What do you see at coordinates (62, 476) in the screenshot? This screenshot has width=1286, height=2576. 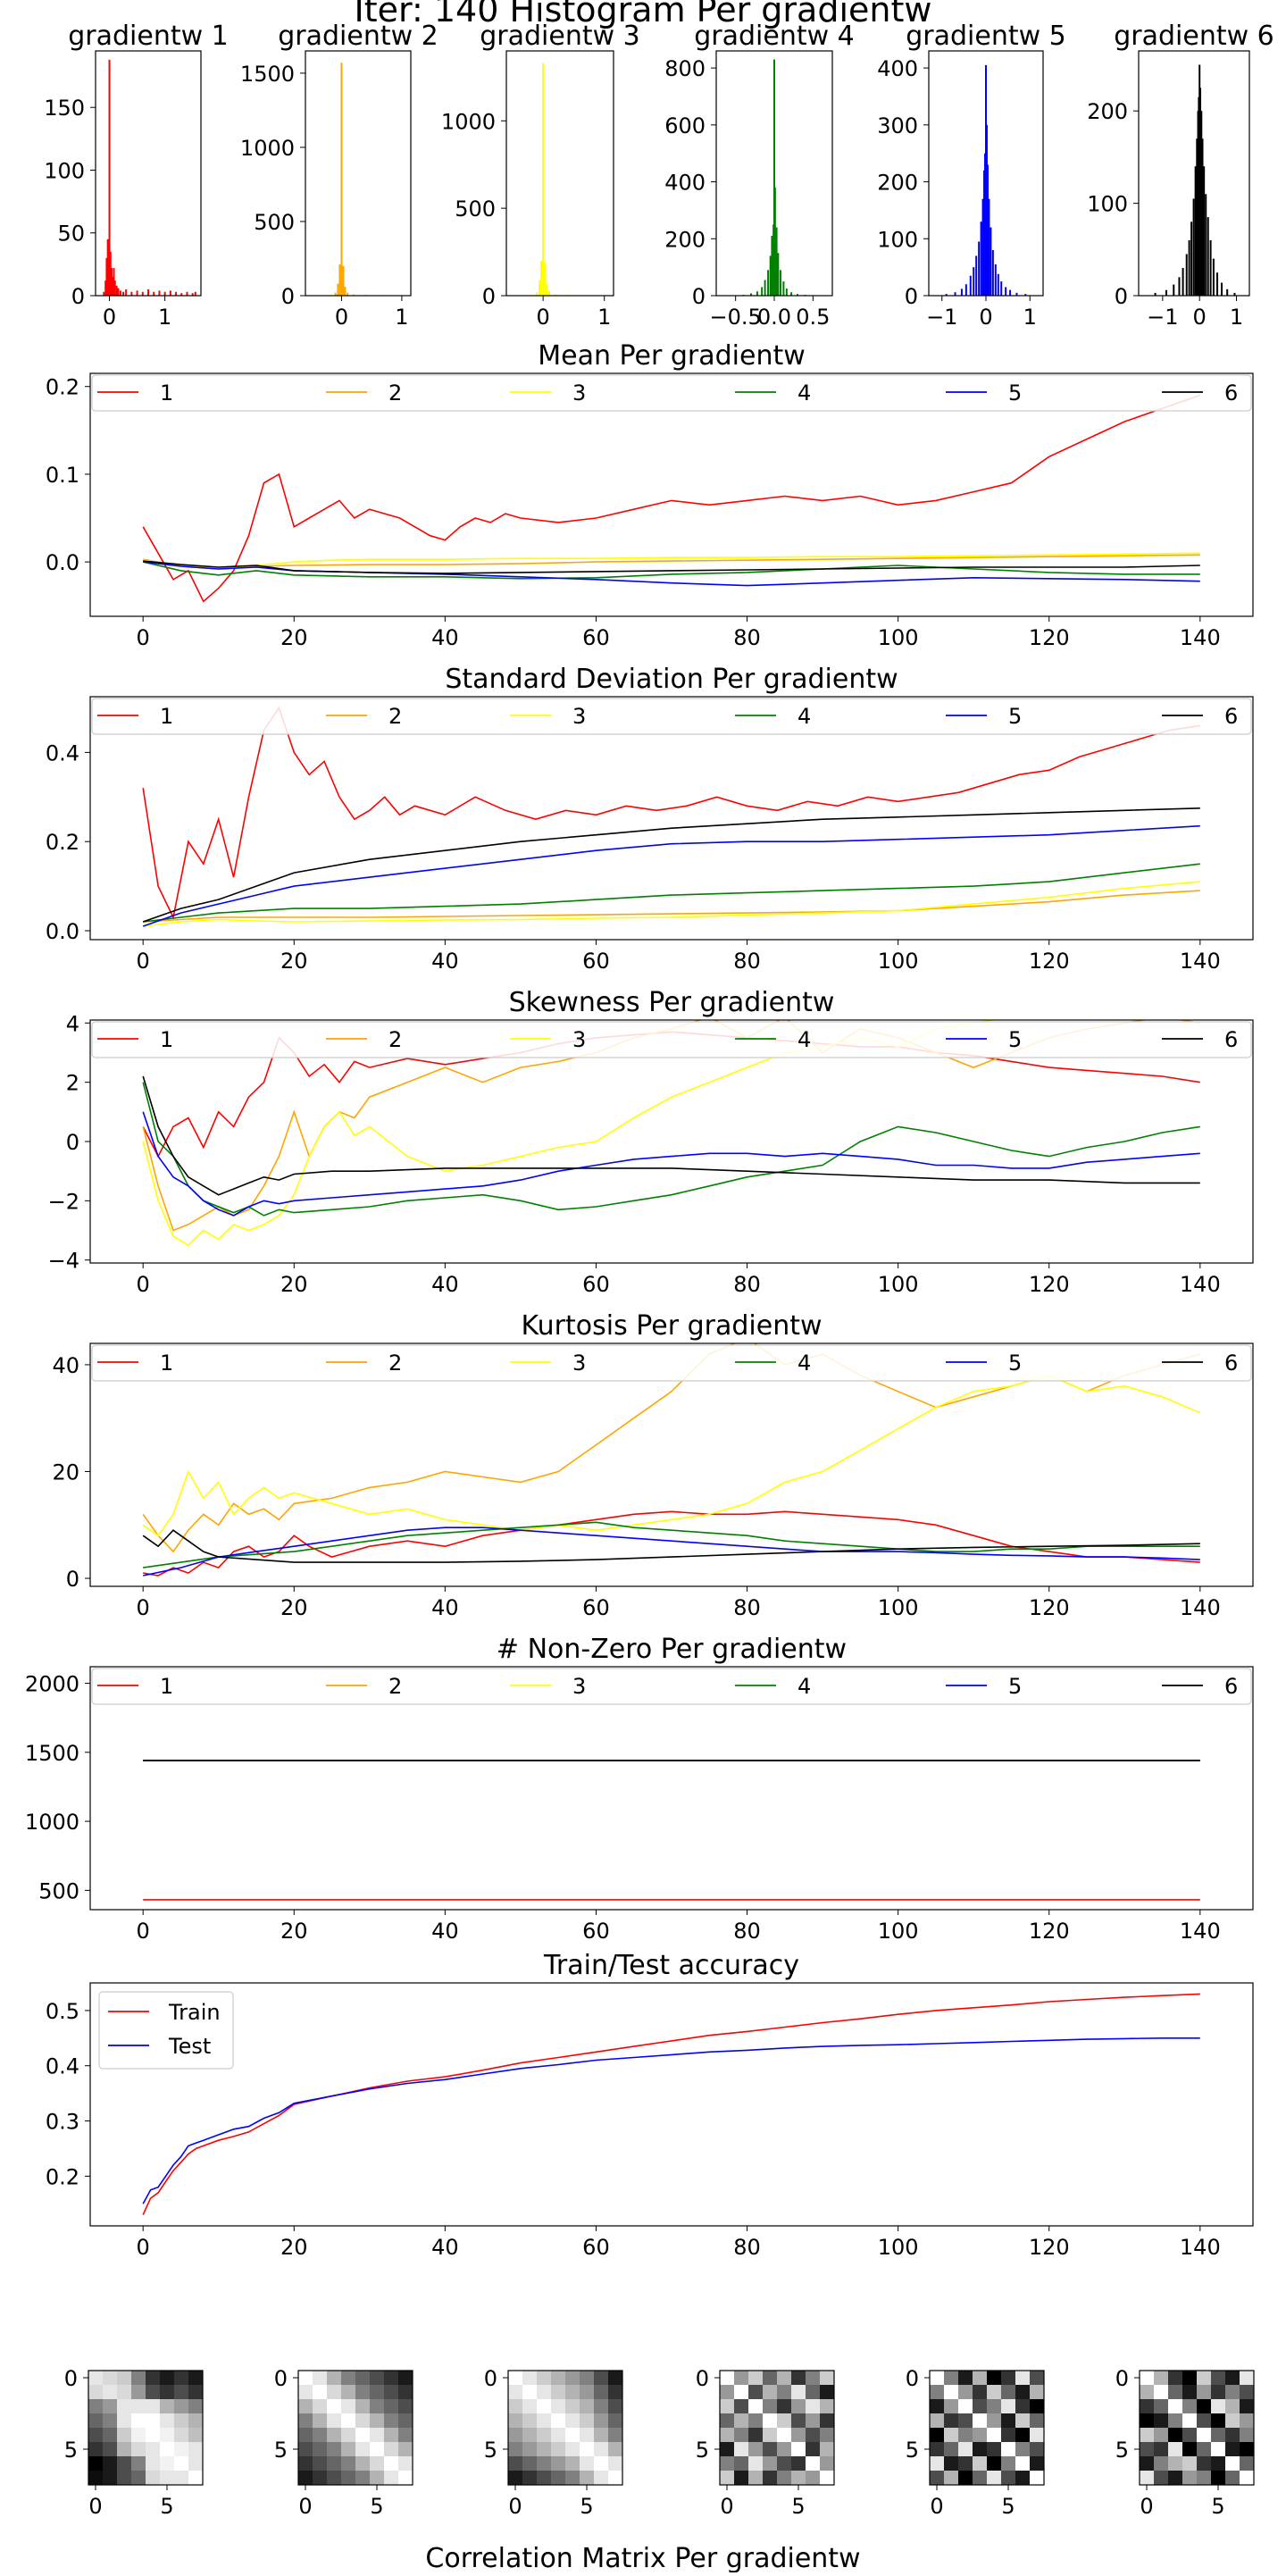 I see `y-tick-label: 0.1` at bounding box center [62, 476].